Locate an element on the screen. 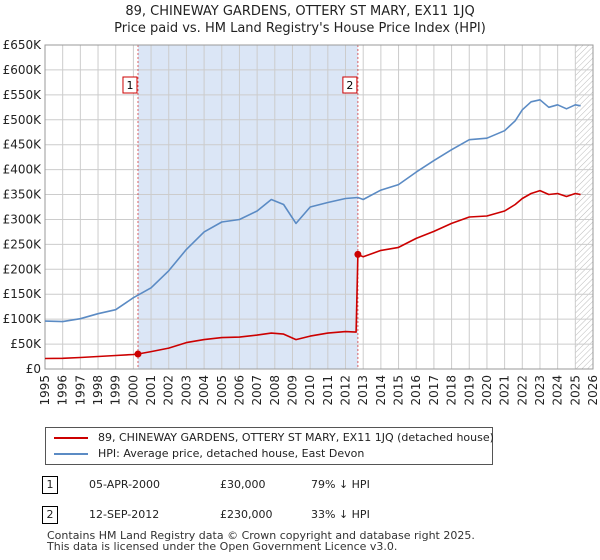  sale-row-2: 2 12-SEP-2012 £230,000 33% ↓ HPI is located at coordinates (312, 515).